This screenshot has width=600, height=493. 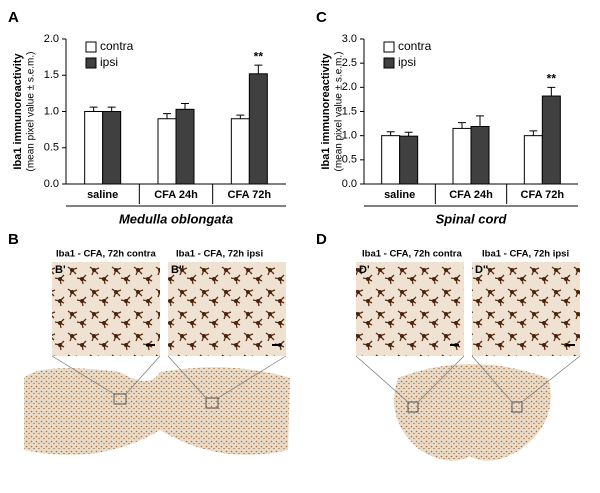 I want to click on panel-label: A, so click(x=13, y=17).